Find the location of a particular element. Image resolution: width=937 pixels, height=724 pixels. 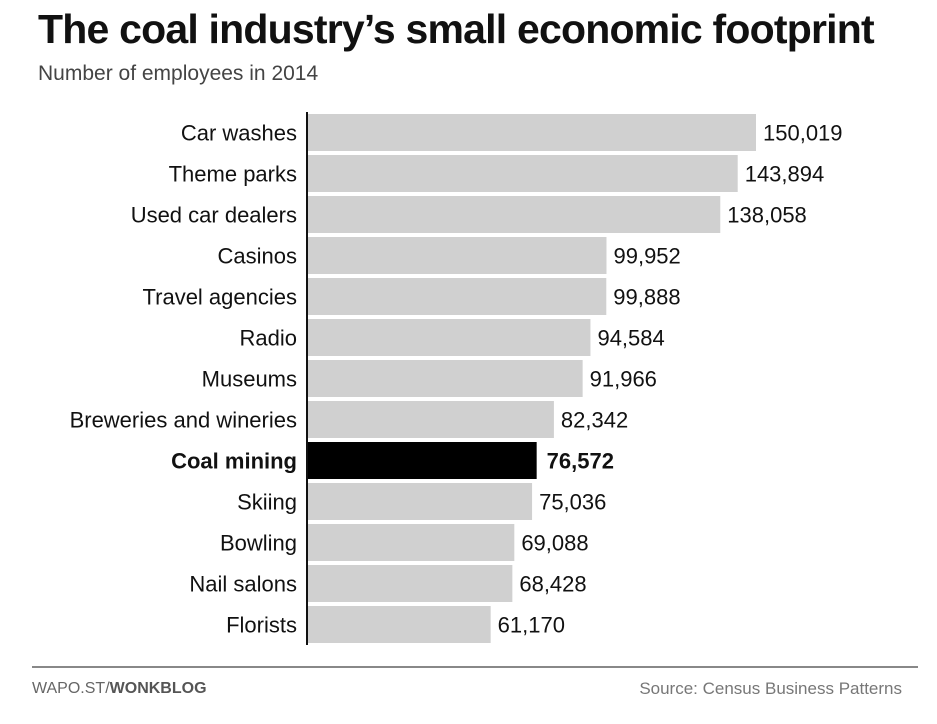

category-label: Nail salons is located at coordinates (243, 584).